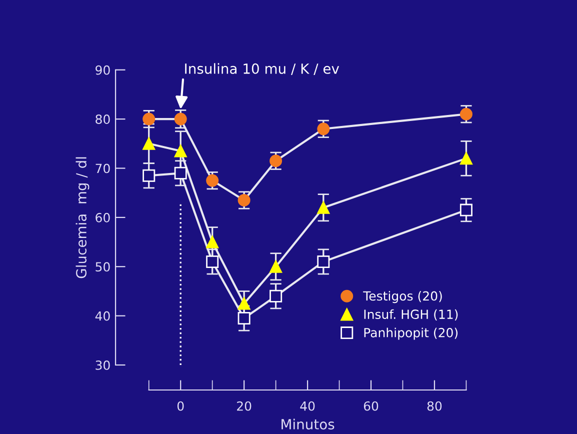 The width and height of the screenshot is (577, 434). What do you see at coordinates (411, 314) in the screenshot?
I see `legend-label: Insuf. HGH (11)` at bounding box center [411, 314].